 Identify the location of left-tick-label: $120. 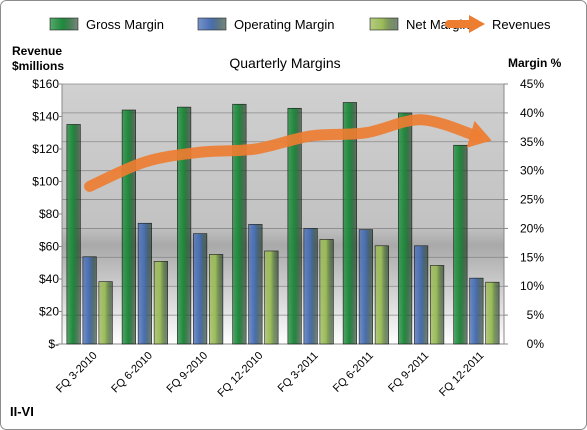
(45, 149).